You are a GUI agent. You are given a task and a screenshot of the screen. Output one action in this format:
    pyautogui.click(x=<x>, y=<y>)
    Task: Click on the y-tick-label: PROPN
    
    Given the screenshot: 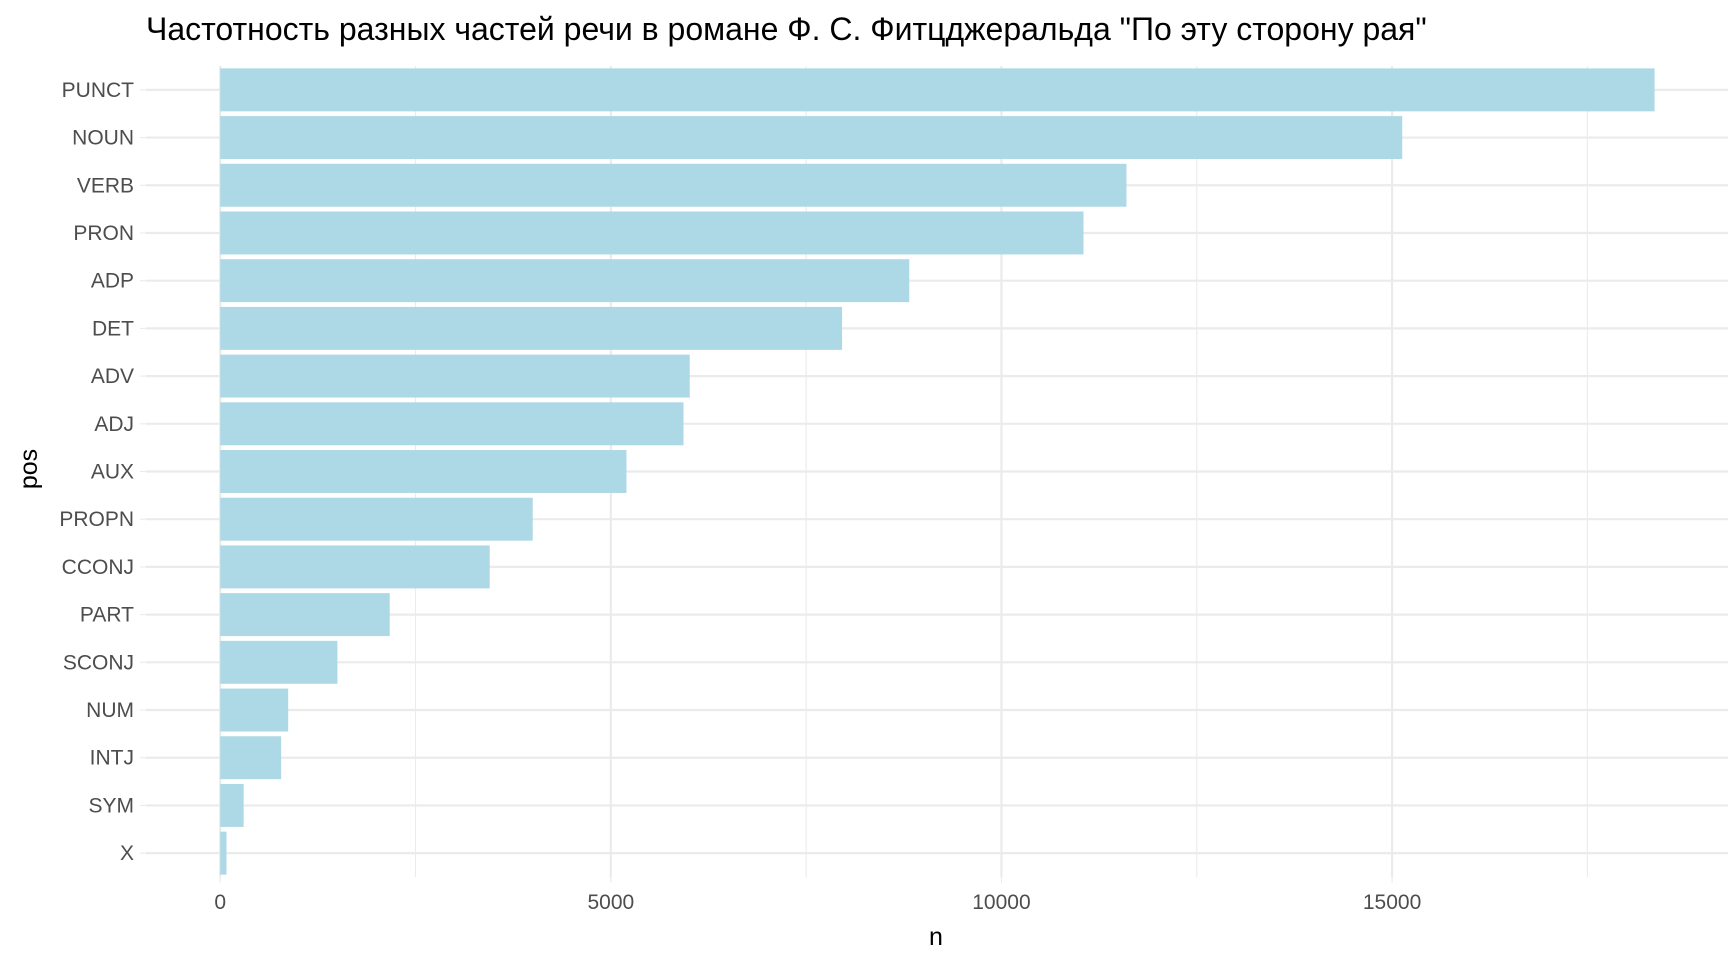 What is the action you would take?
    pyautogui.click(x=96, y=519)
    